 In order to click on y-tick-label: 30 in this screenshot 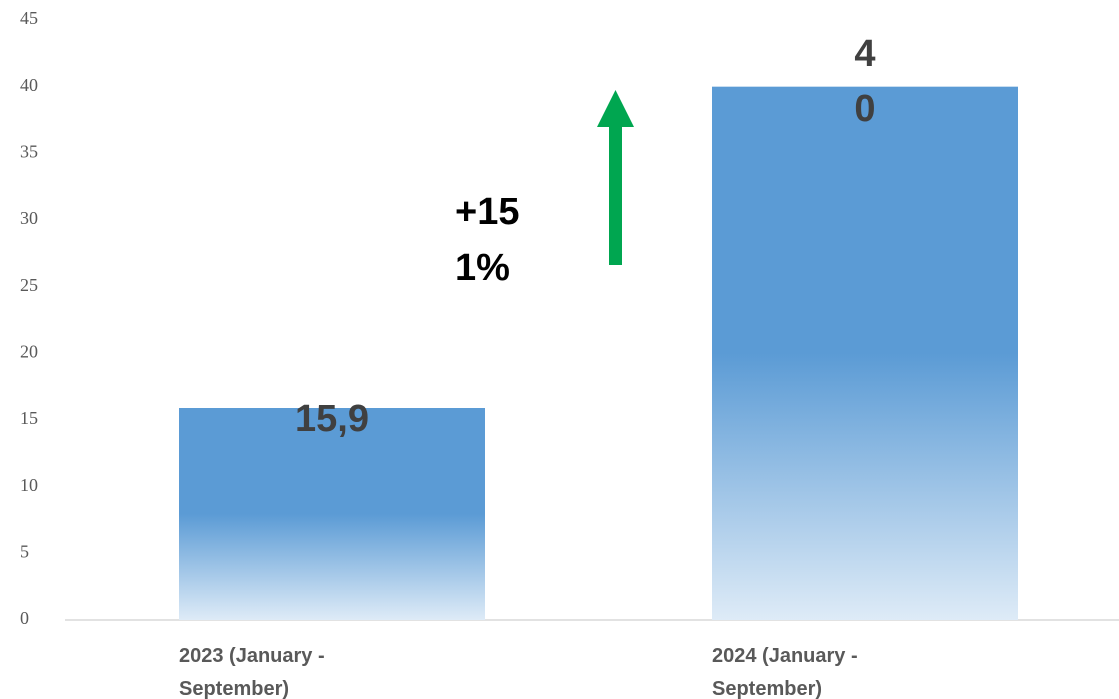, I will do `click(29, 218)`.